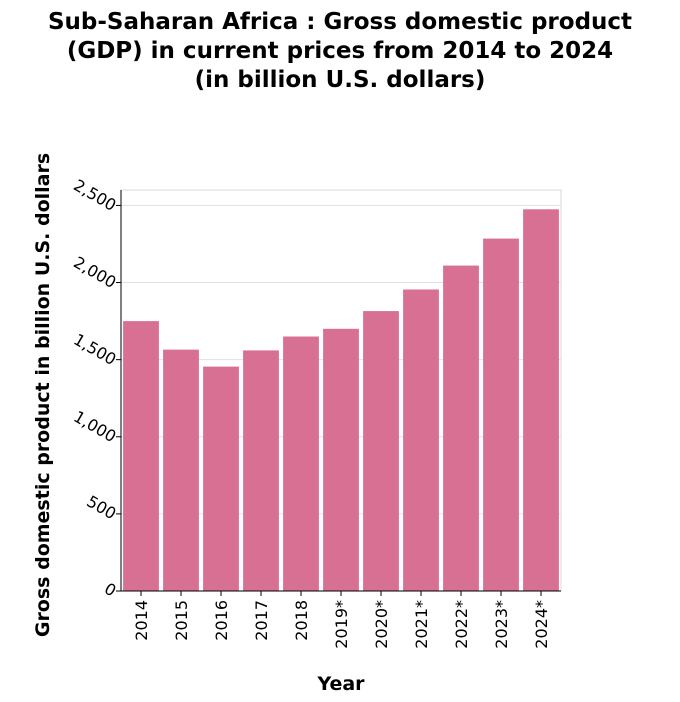  What do you see at coordinates (381, 624) in the screenshot?
I see `x-tick-label: 2020*` at bounding box center [381, 624].